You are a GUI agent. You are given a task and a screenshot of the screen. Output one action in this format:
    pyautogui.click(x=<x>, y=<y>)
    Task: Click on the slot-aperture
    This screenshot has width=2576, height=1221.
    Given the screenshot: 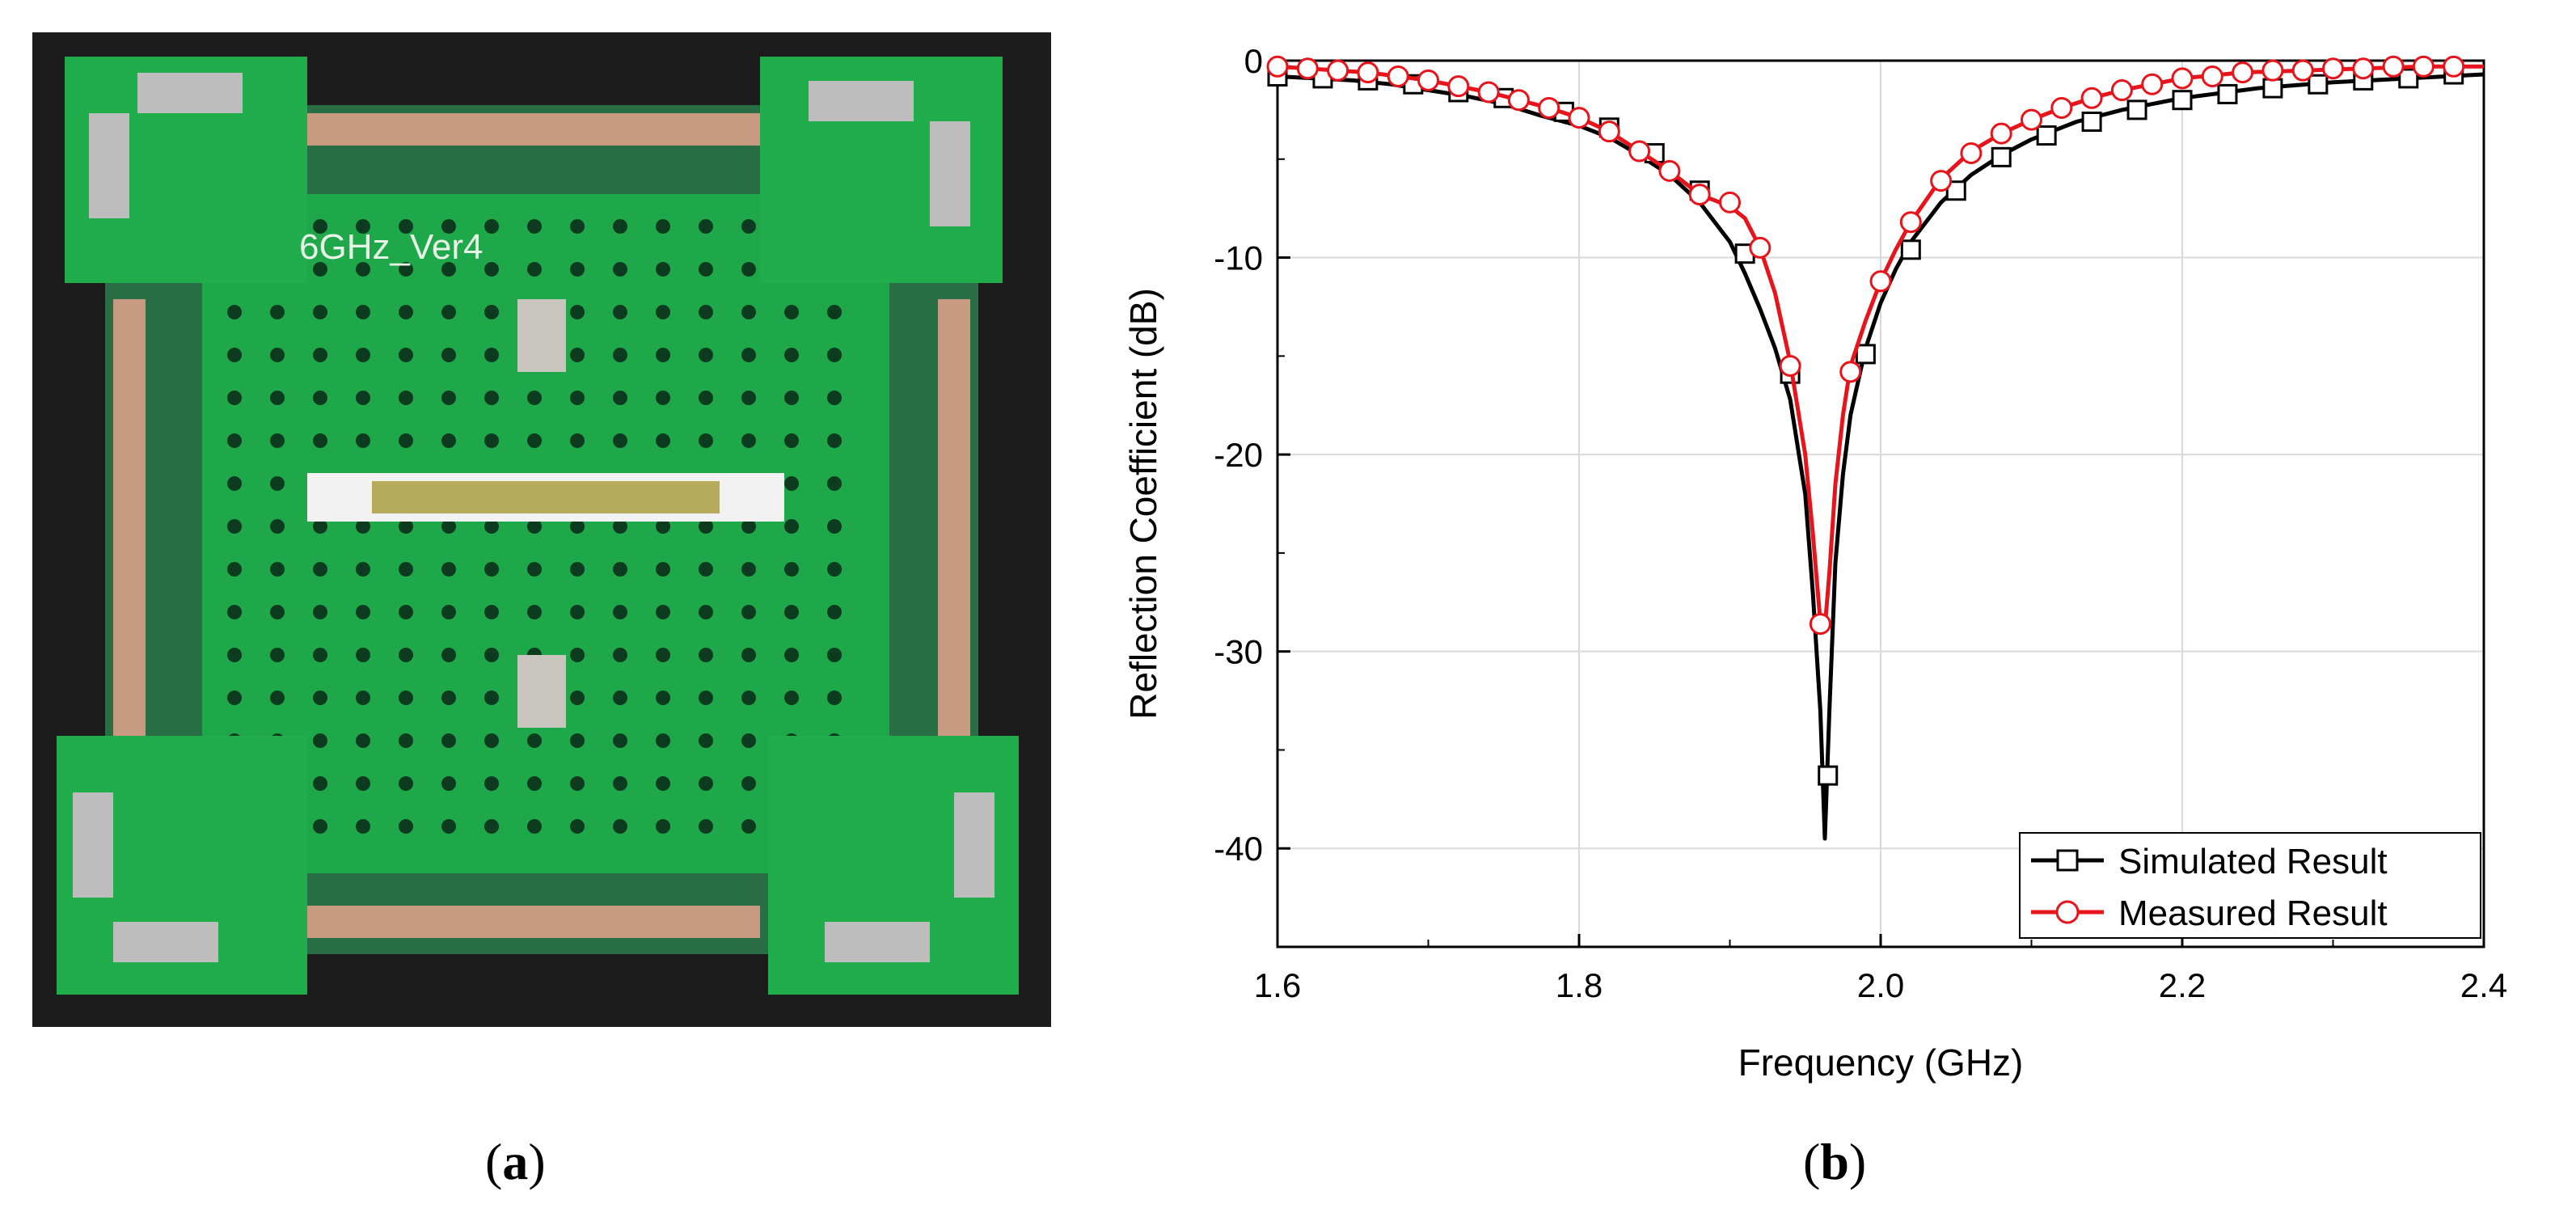 What is the action you would take?
    pyautogui.click(x=546, y=497)
    